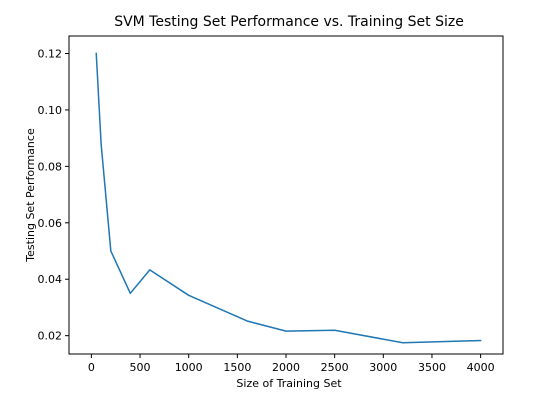 This screenshot has width=546, height=408. Describe the element at coordinates (432, 367) in the screenshot. I see `x-tick-label: 3500` at that location.